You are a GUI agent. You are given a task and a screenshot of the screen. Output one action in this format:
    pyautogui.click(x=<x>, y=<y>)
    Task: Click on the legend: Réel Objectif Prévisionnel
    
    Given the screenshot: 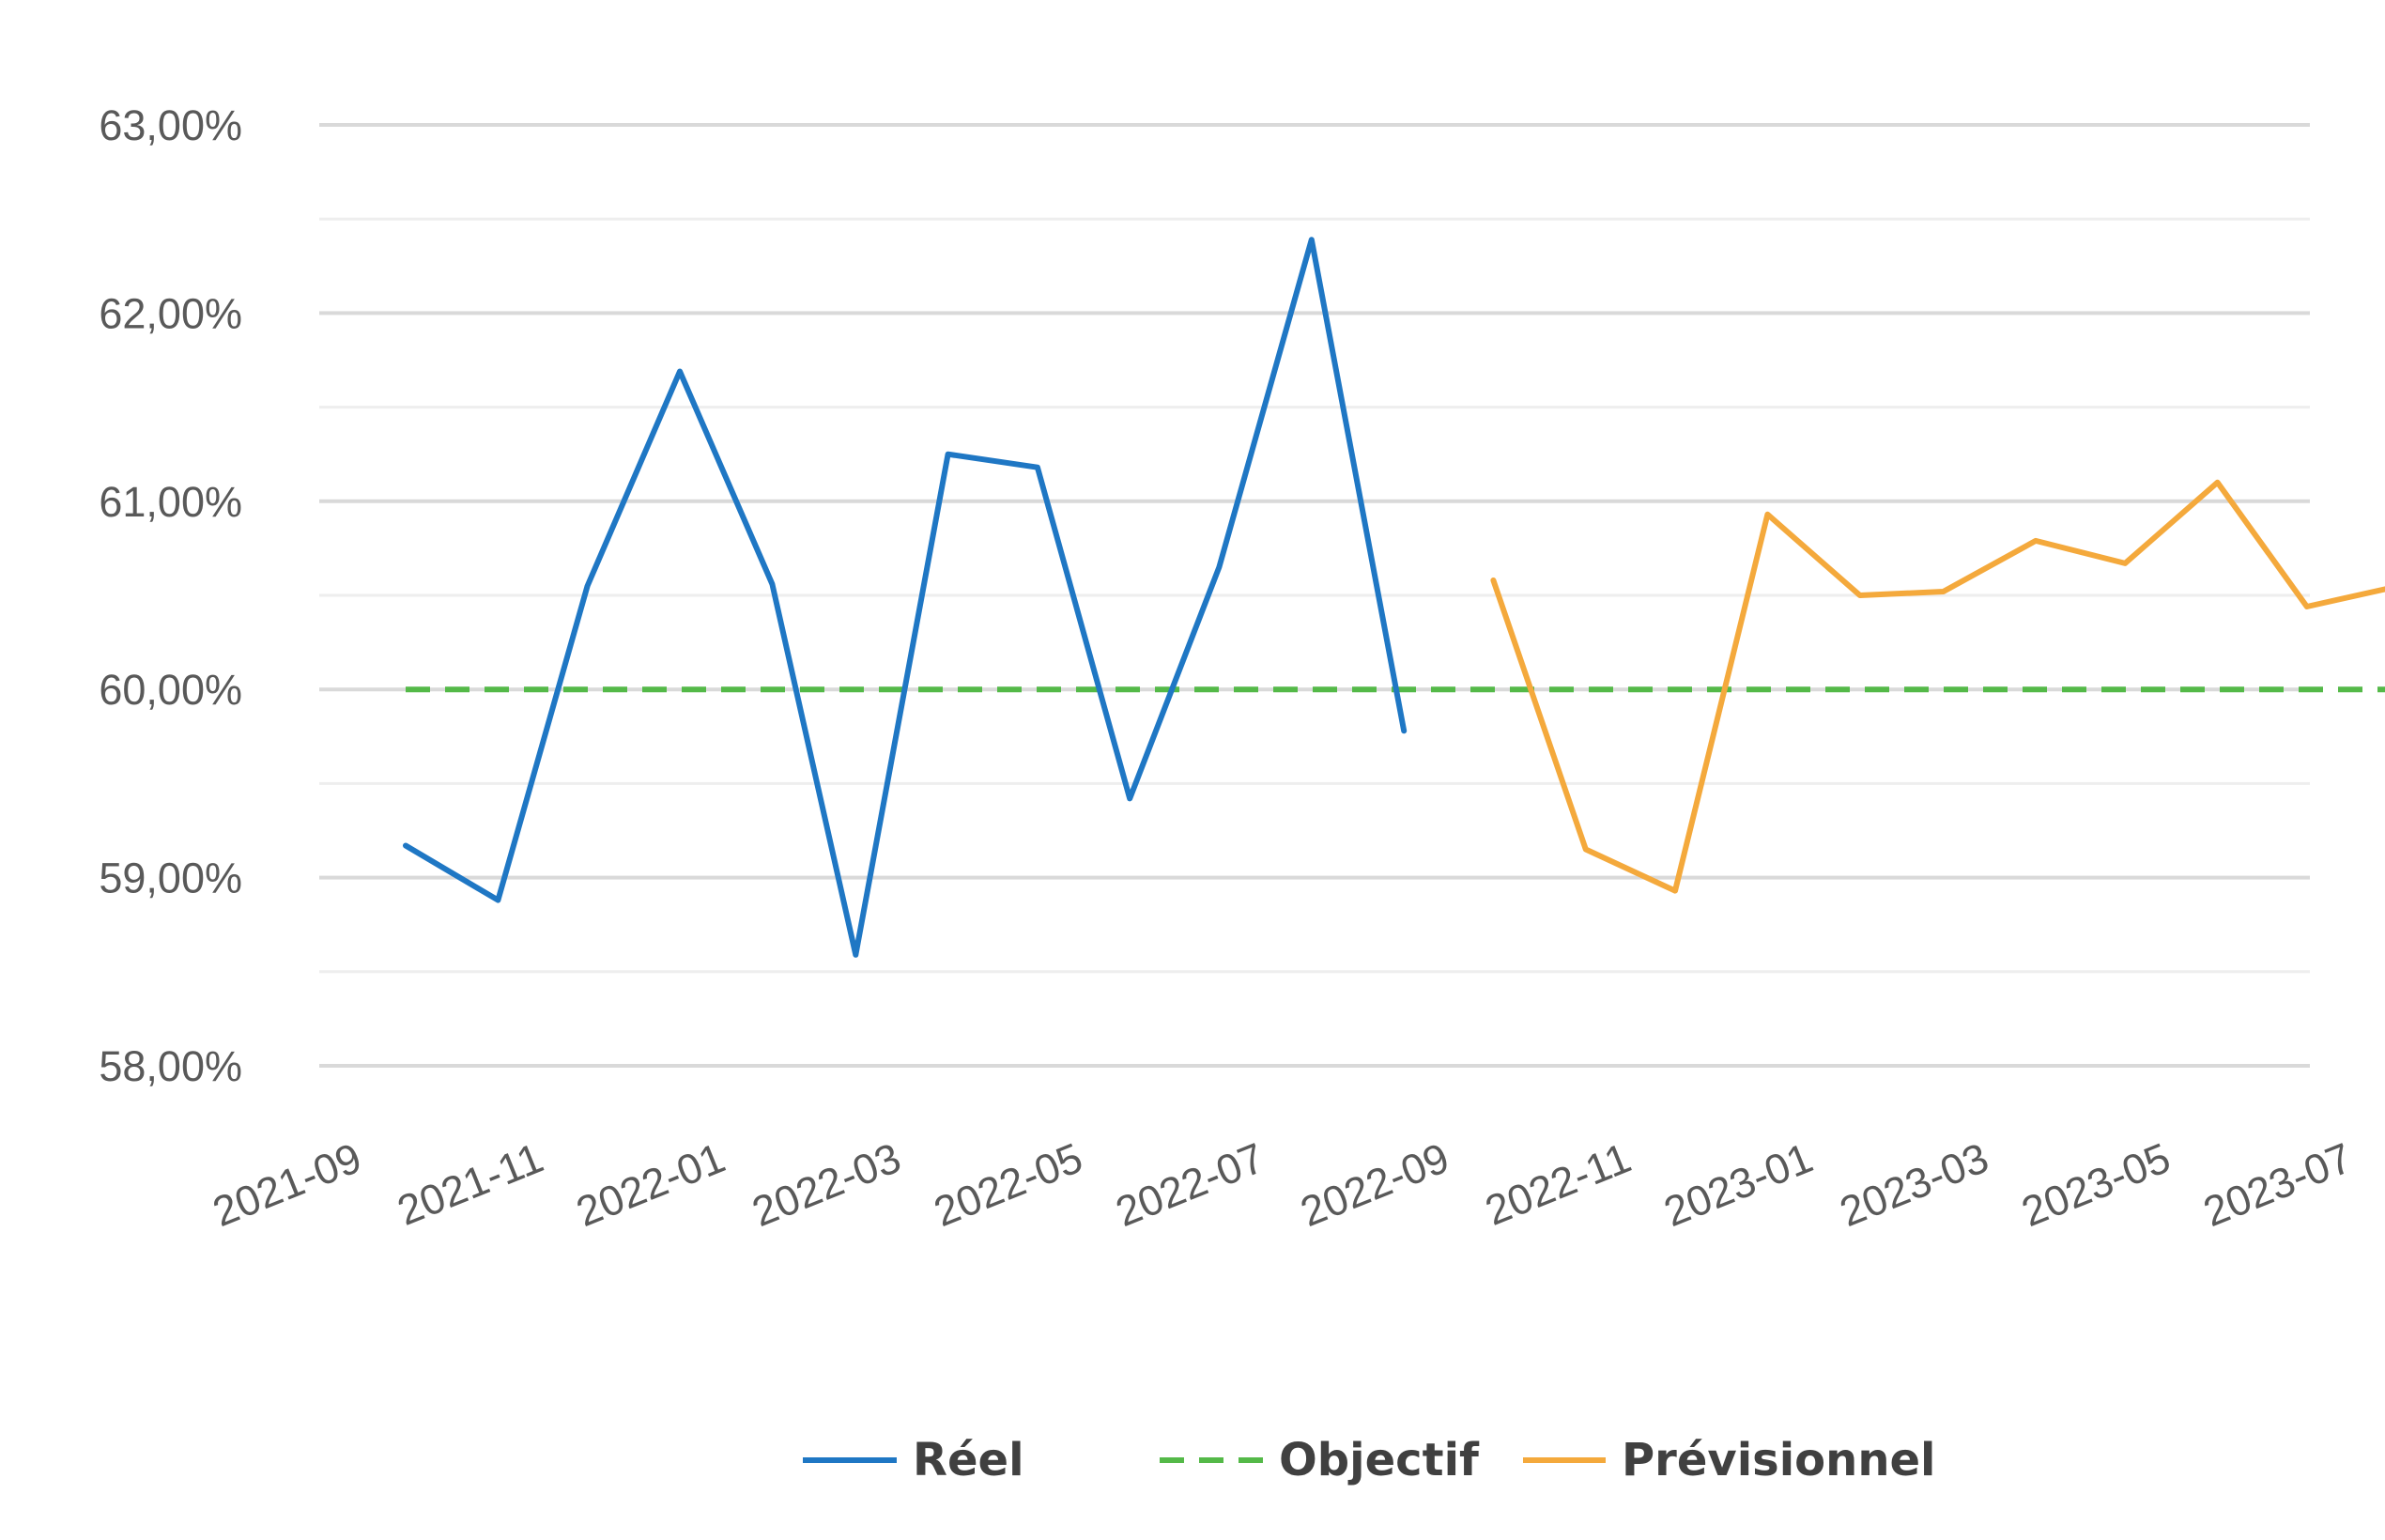 What is the action you would take?
    pyautogui.click(x=1369, y=1460)
    